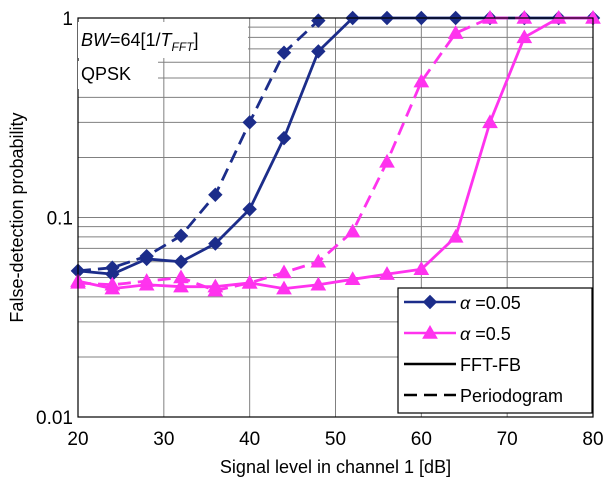 The height and width of the screenshot is (479, 604). I want to click on x-tick-label: 60, so click(421, 439).